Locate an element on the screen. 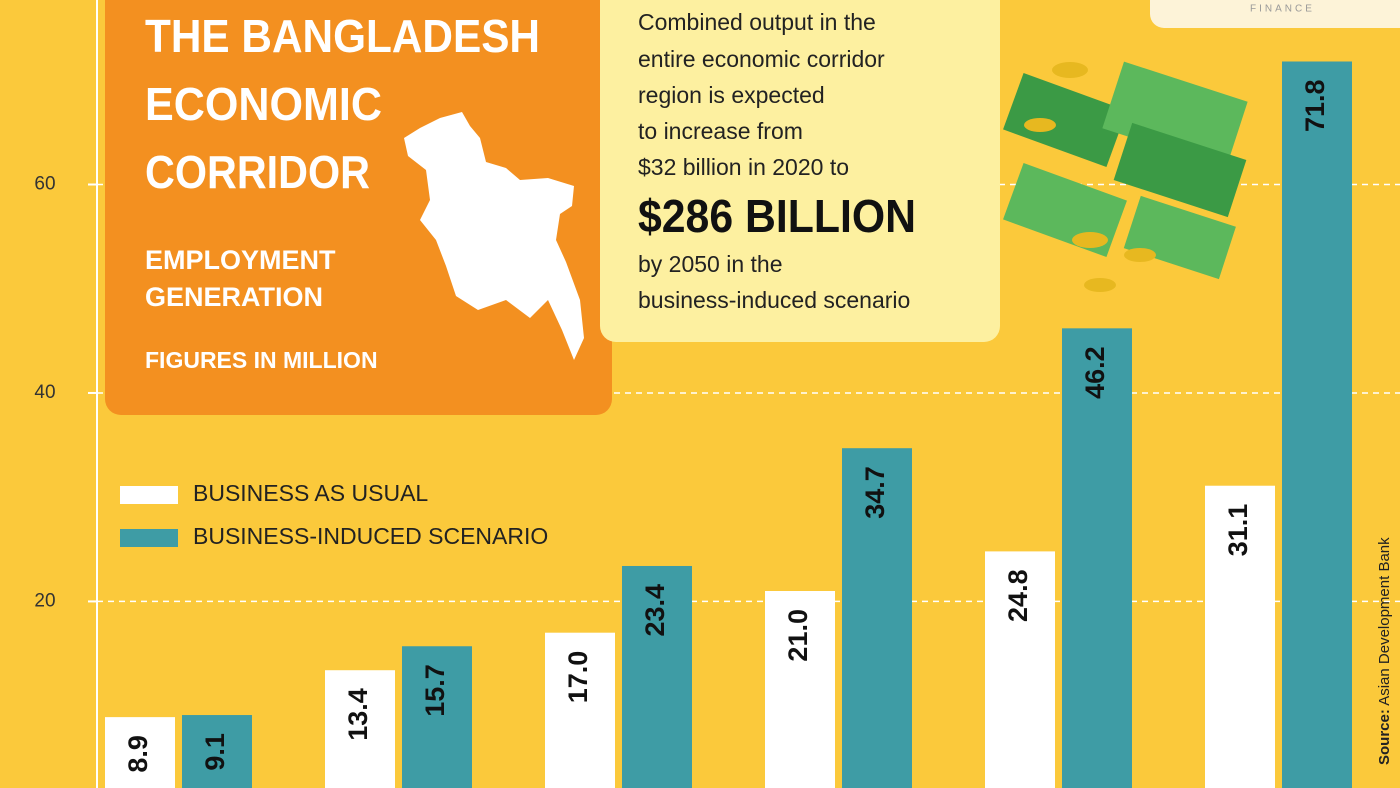 This screenshot has height=788, width=1400. callout-line: entire economic corridor is located at coordinates (761, 59).